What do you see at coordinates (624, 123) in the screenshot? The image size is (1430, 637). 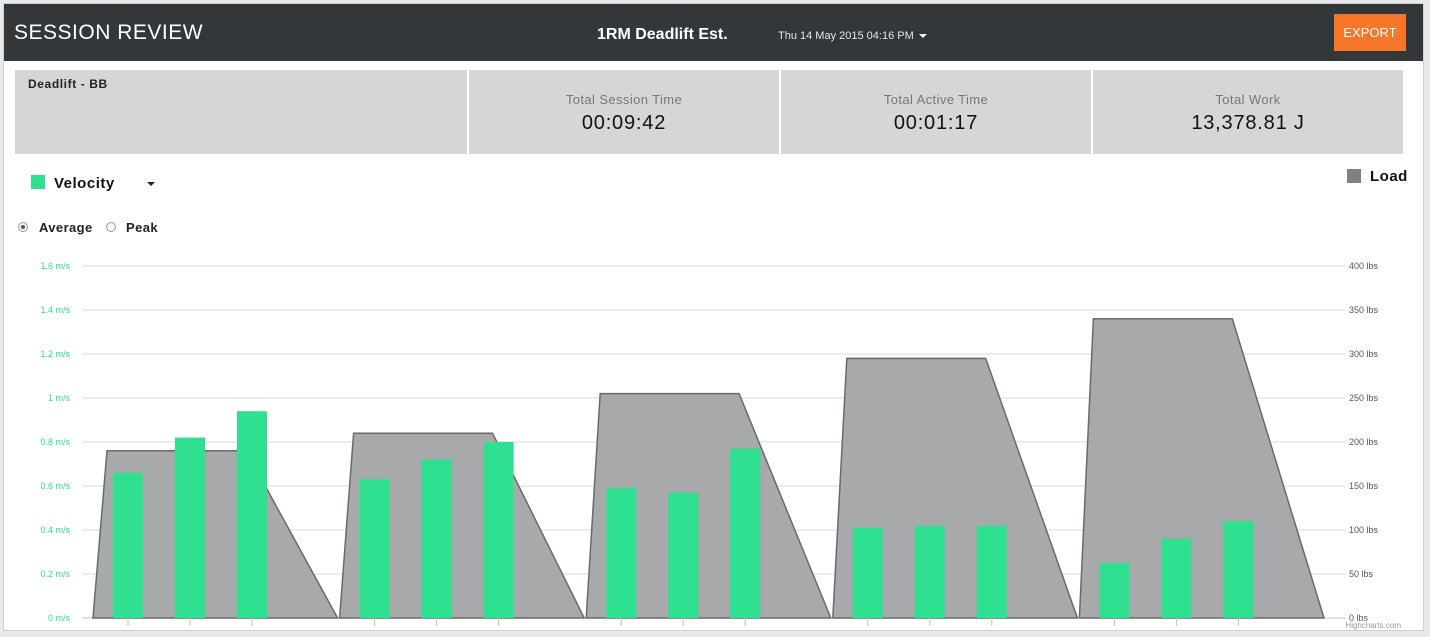 I see `stat-value: 00:09:42` at bounding box center [624, 123].